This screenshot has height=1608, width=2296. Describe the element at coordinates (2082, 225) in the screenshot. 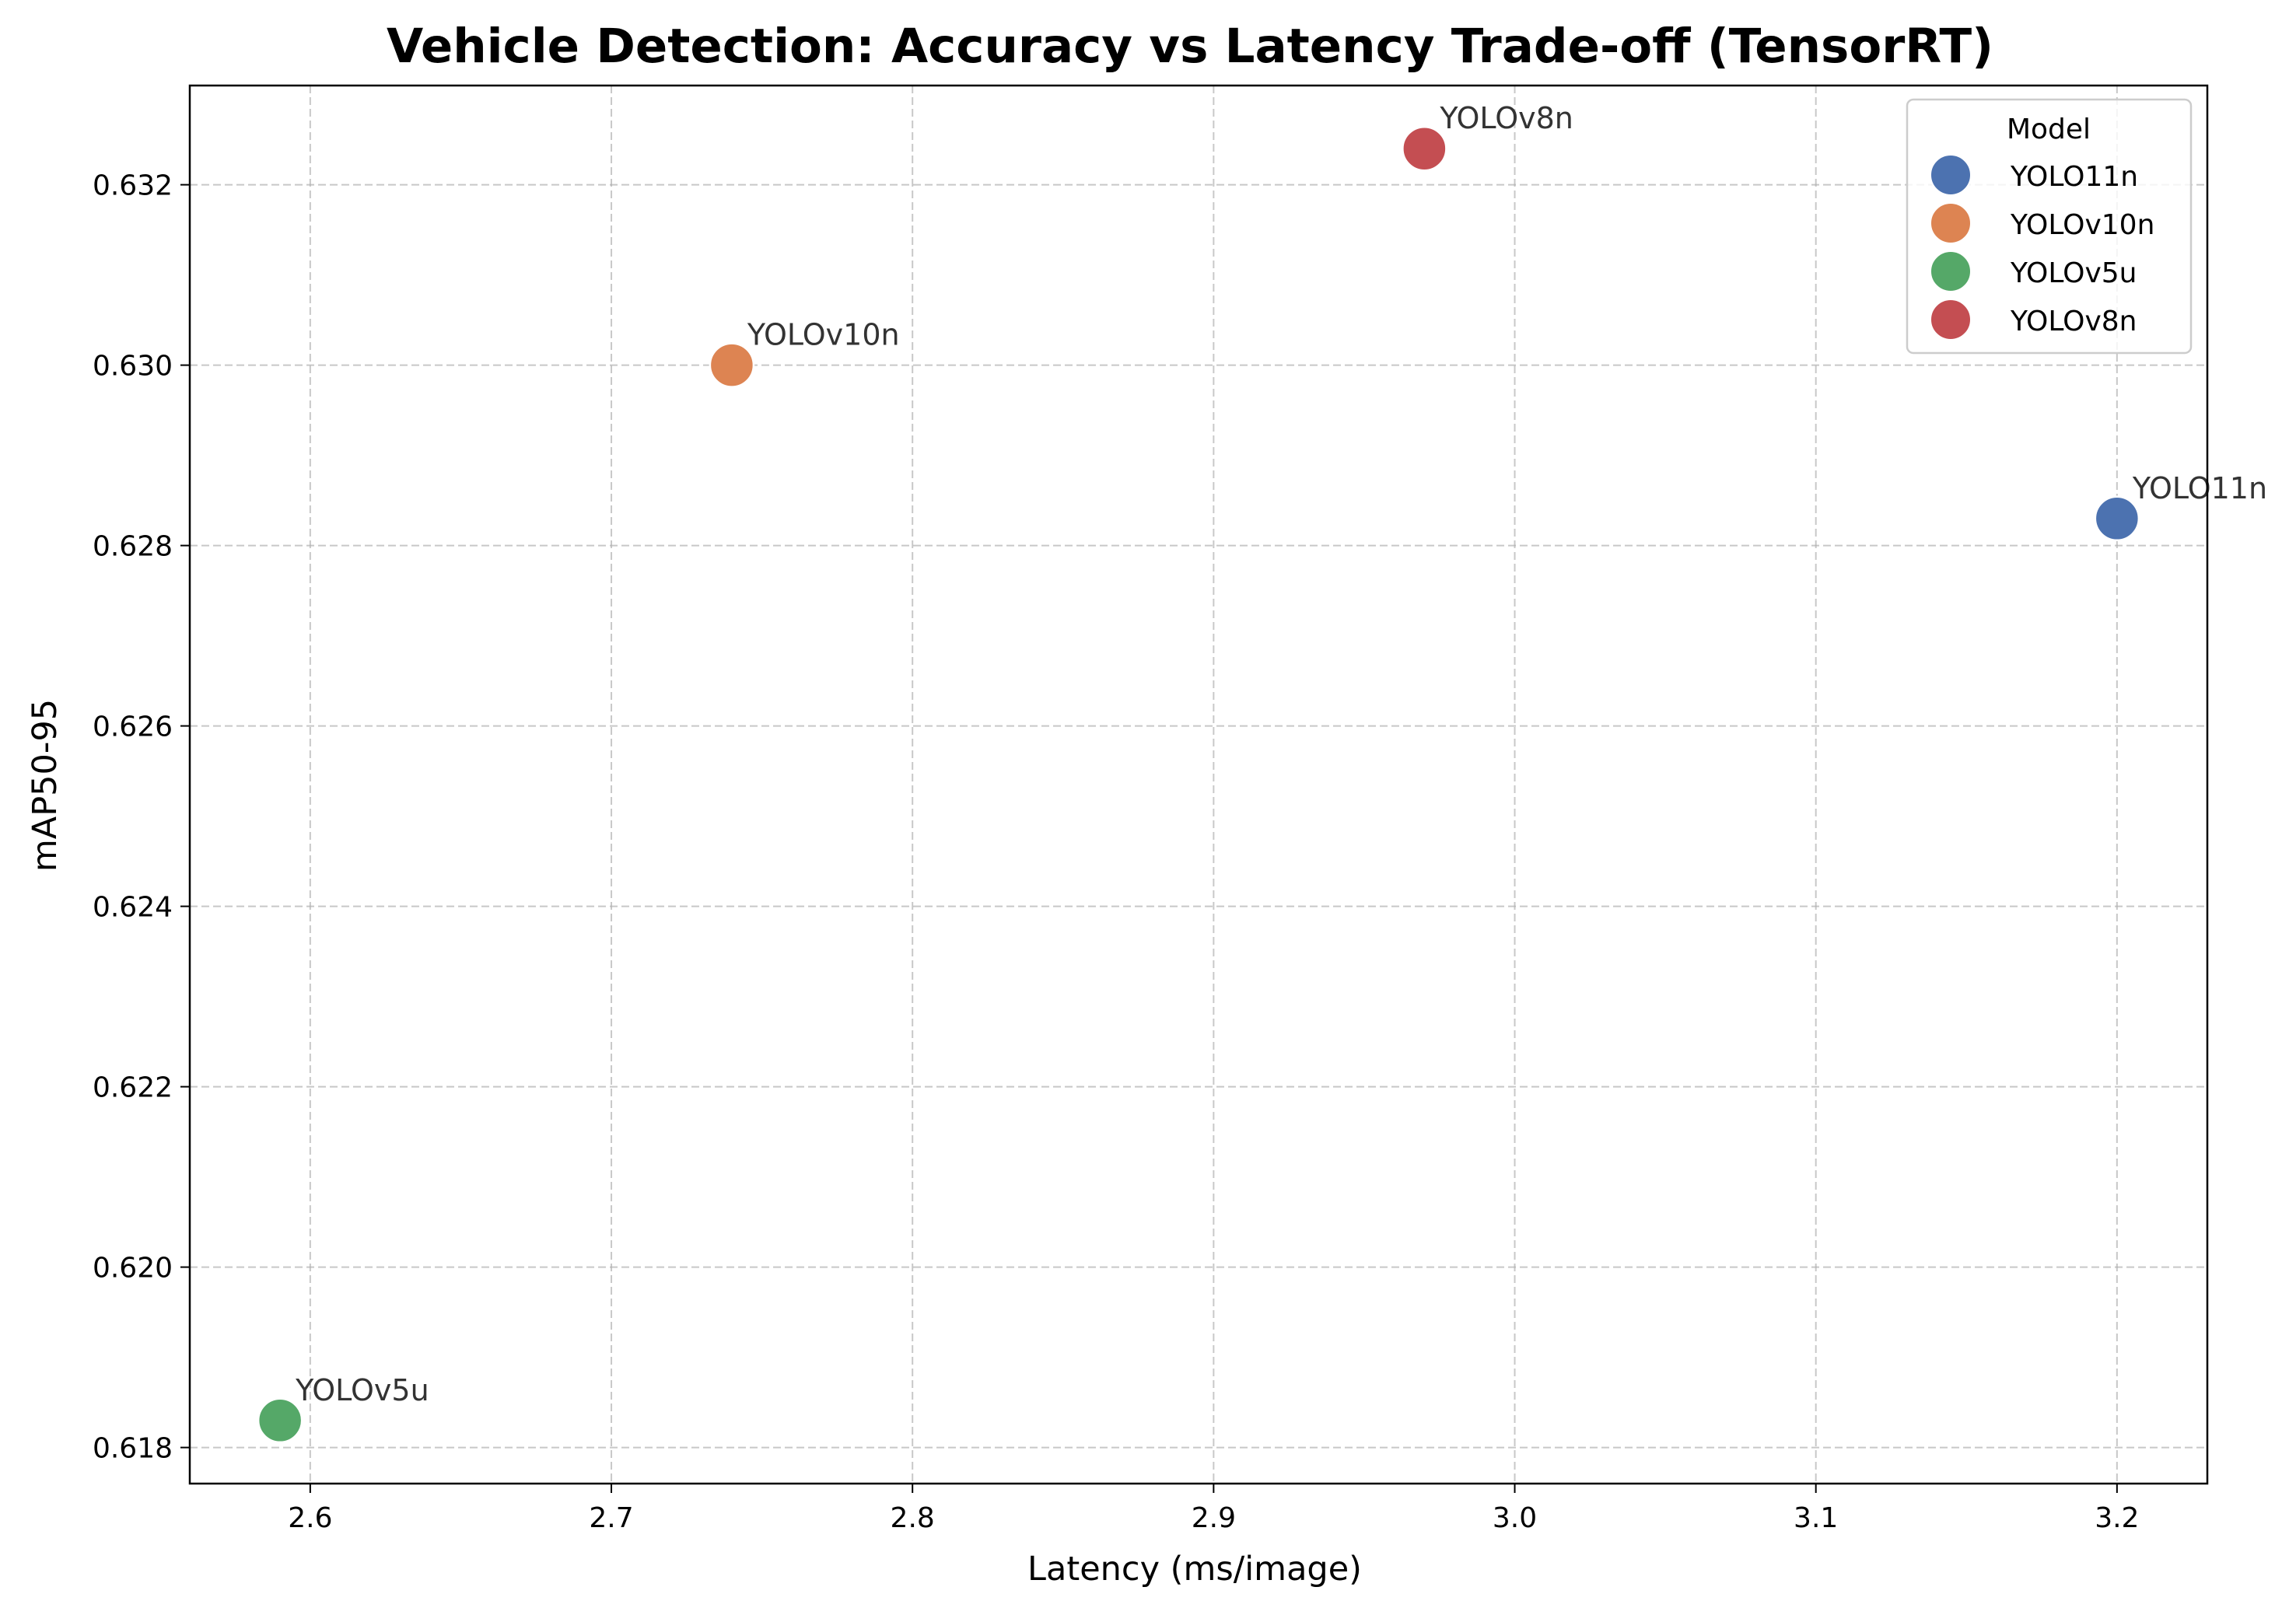

I see `legend-entry: YOLOv10n` at that location.